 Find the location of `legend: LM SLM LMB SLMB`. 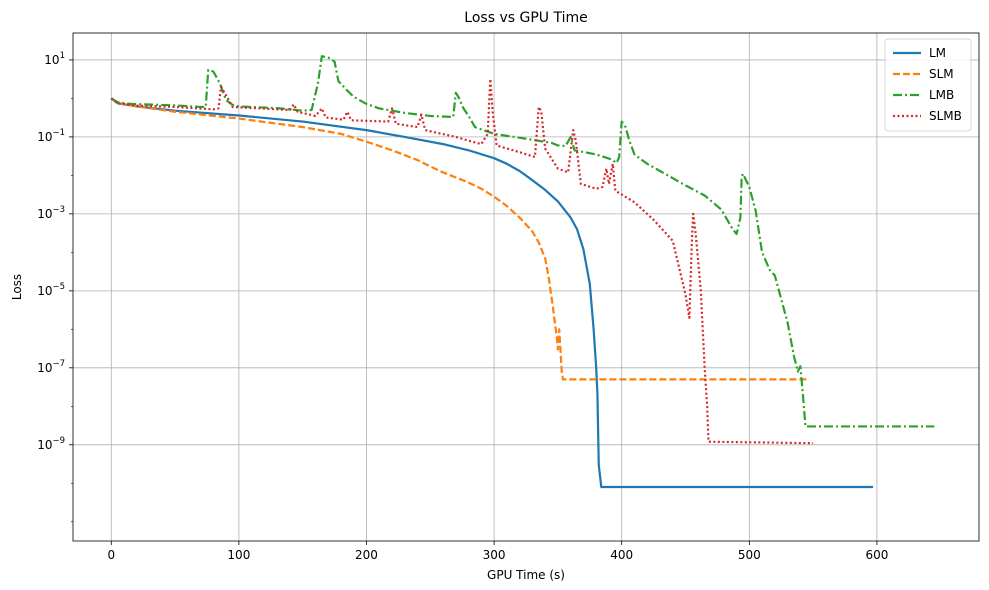

legend: LM SLM LMB SLMB is located at coordinates (928, 85).